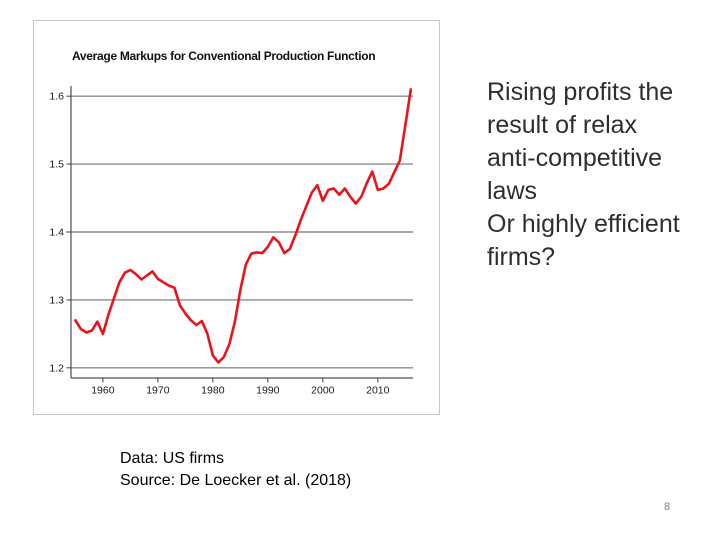 Image resolution: width=720 pixels, height=540 pixels. What do you see at coordinates (56, 165) in the screenshot?
I see `y-tick-label-1.5: 1.5` at bounding box center [56, 165].